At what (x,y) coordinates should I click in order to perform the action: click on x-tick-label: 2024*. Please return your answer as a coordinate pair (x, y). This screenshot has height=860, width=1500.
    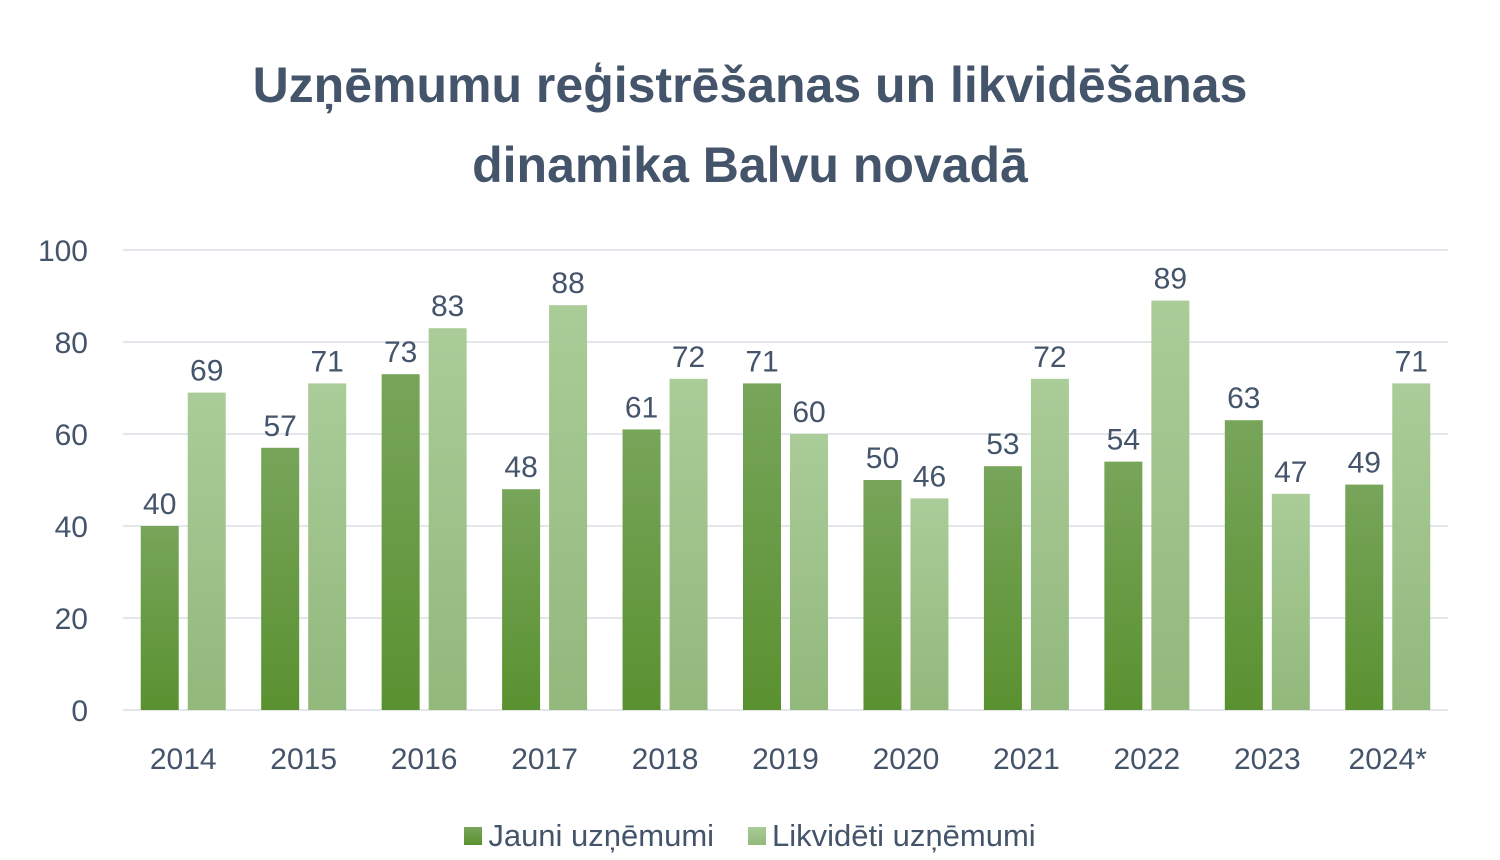
    Looking at the image, I should click on (1388, 759).